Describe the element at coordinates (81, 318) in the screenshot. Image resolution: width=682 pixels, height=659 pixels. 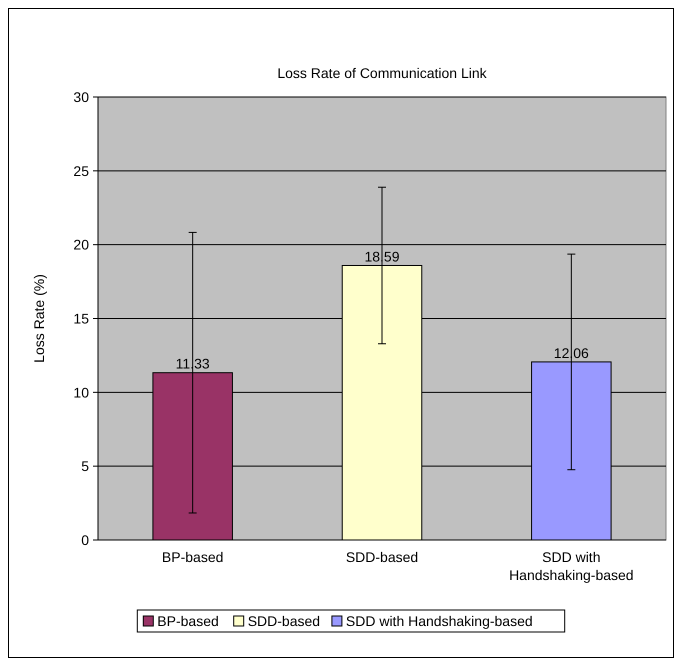
I see `y-tick-label: 15` at that location.